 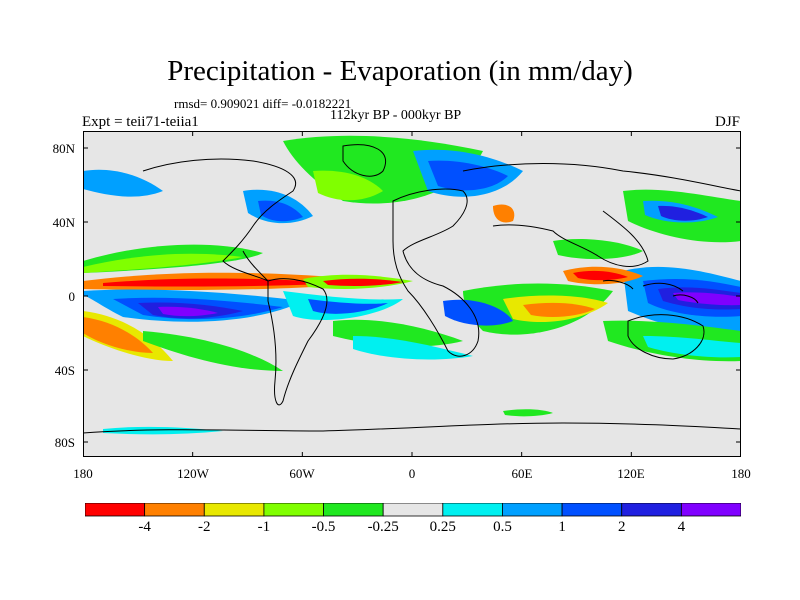 What do you see at coordinates (83, 473) in the screenshot?
I see `lon-label-180w: 180` at bounding box center [83, 473].